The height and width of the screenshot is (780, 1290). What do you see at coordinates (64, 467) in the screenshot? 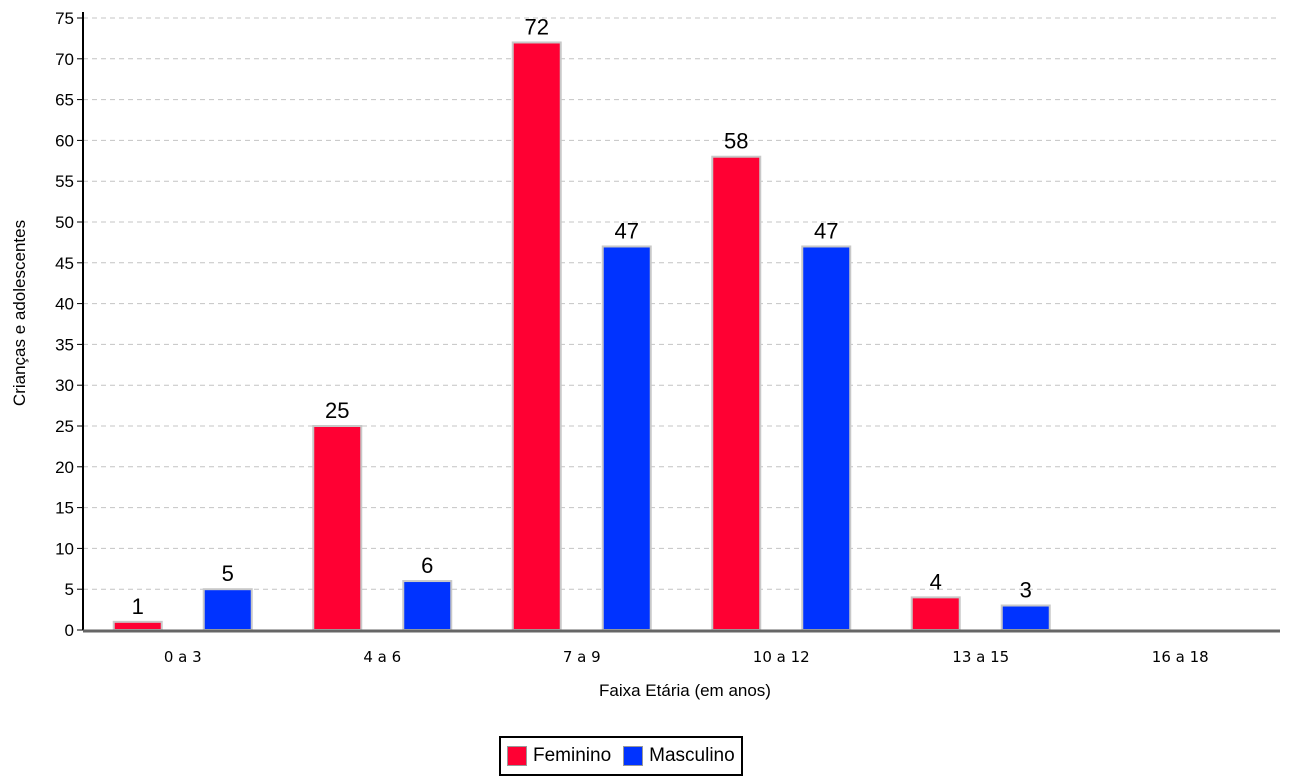
I see `y-tick-label: 20` at bounding box center [64, 467].